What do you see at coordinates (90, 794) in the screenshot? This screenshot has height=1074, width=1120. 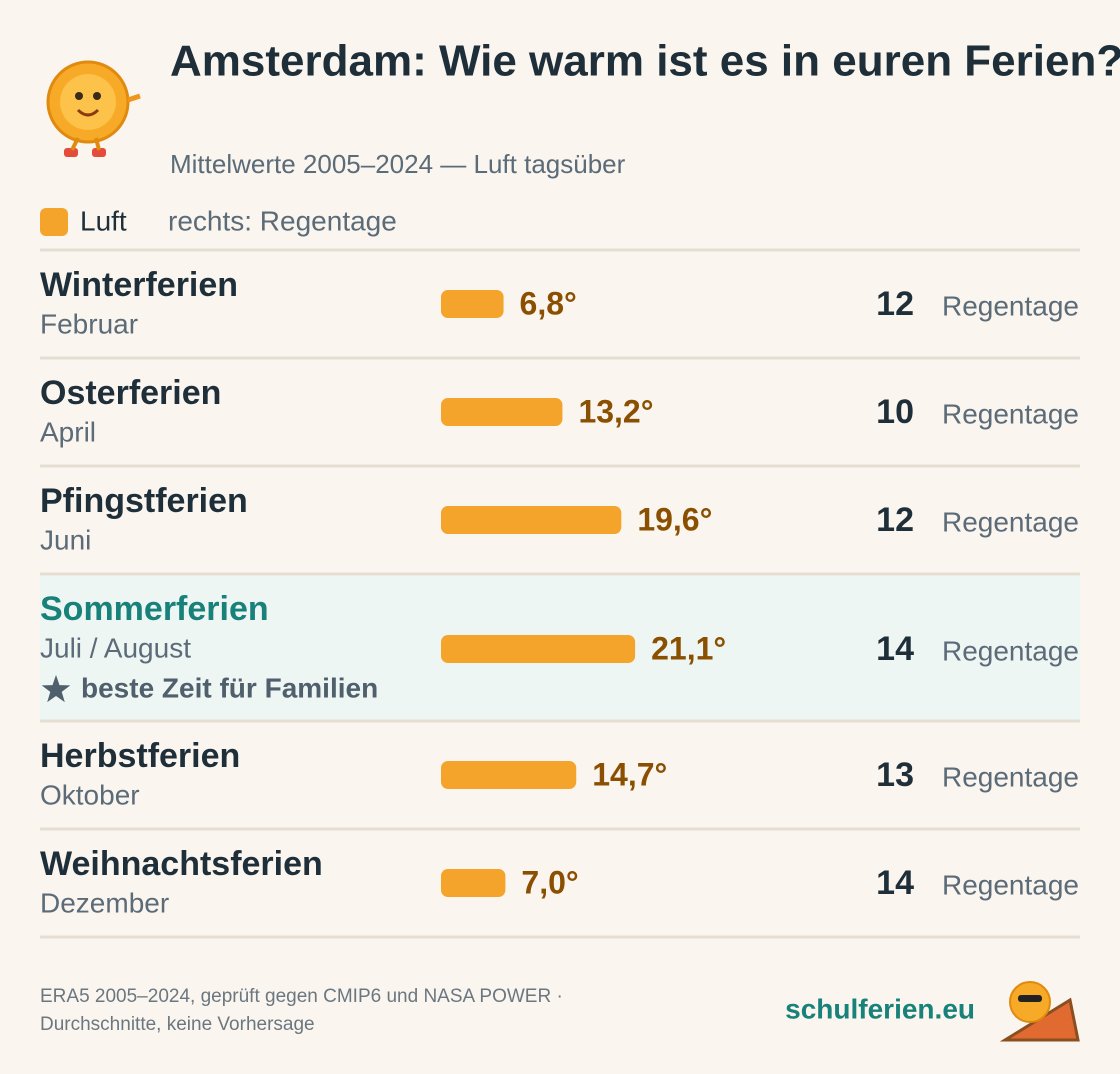 I see `category-sublabel: Oktober` at bounding box center [90, 794].